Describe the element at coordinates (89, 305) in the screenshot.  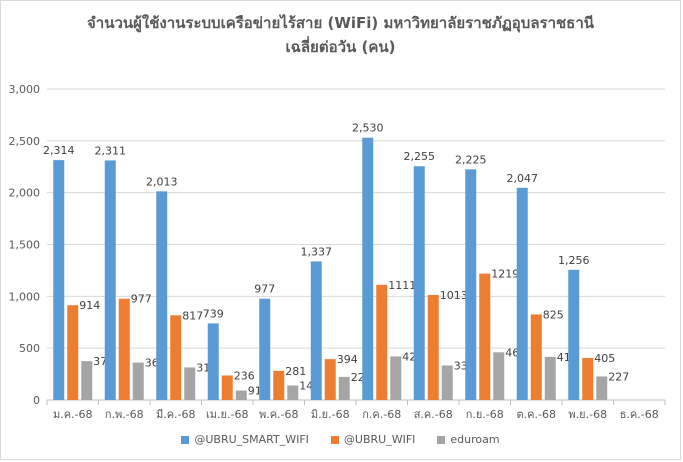
I see `data-label: 914` at that location.